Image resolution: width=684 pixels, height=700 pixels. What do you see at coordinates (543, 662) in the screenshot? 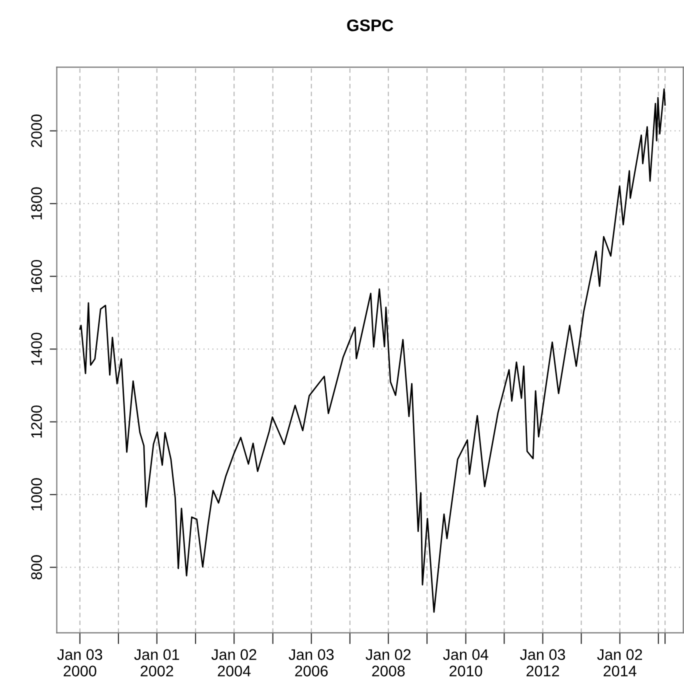
I see `x-tick-label: Jan 03 2012` at bounding box center [543, 662].